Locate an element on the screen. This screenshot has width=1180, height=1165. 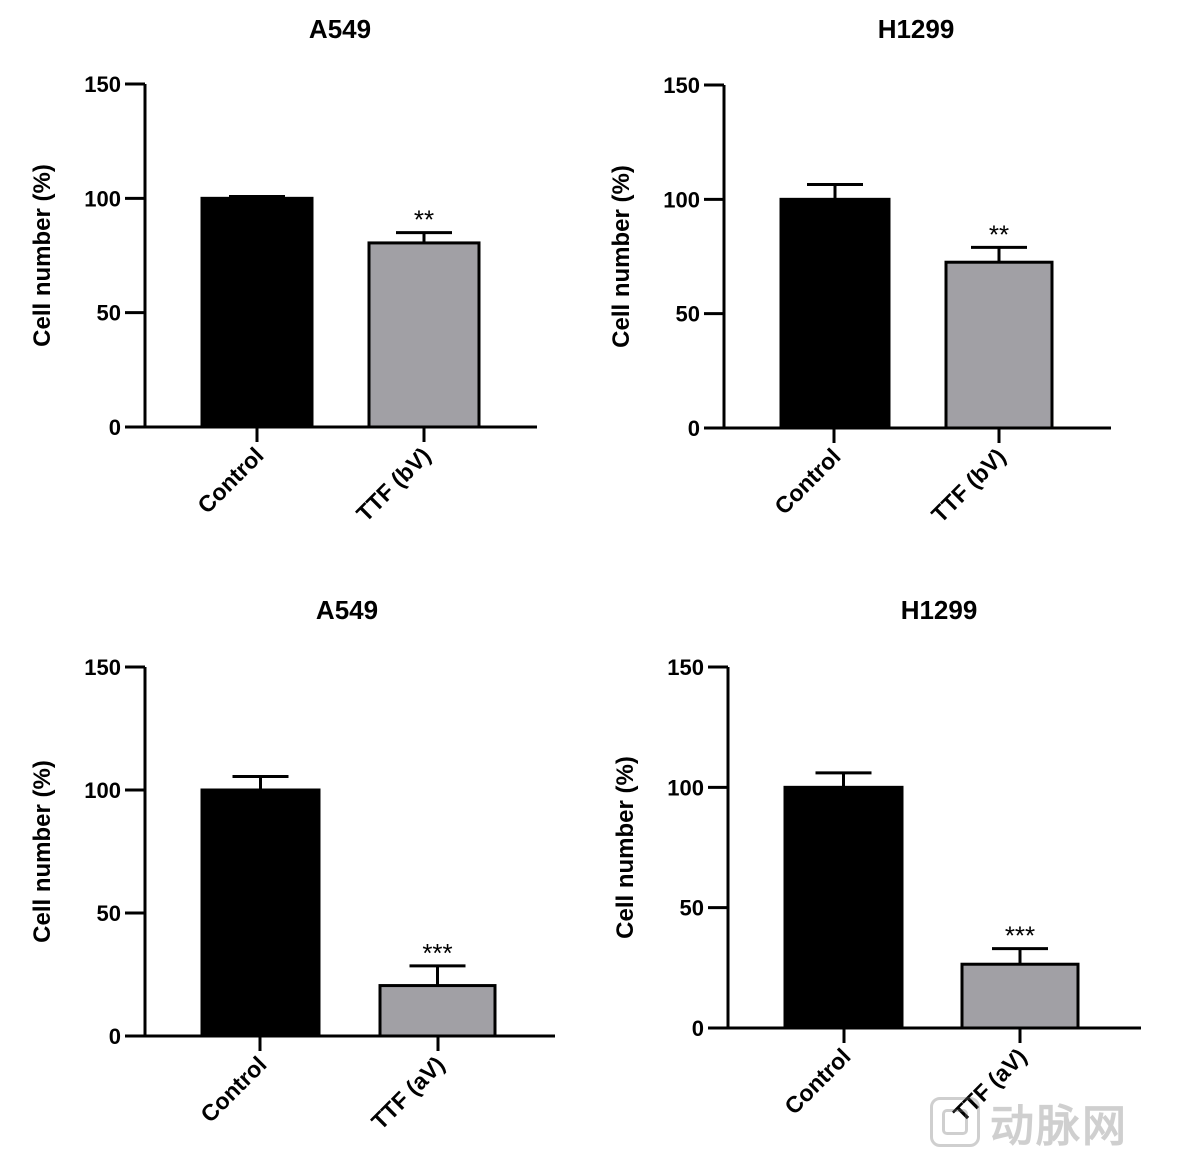
x-category-label: TTF (aV) is located at coordinates (407, 1092).